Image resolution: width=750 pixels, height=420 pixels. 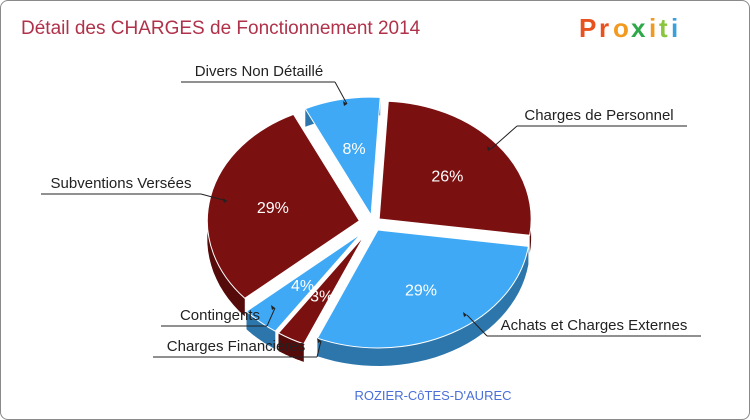 I want to click on logo-letter: t, so click(x=663, y=28).